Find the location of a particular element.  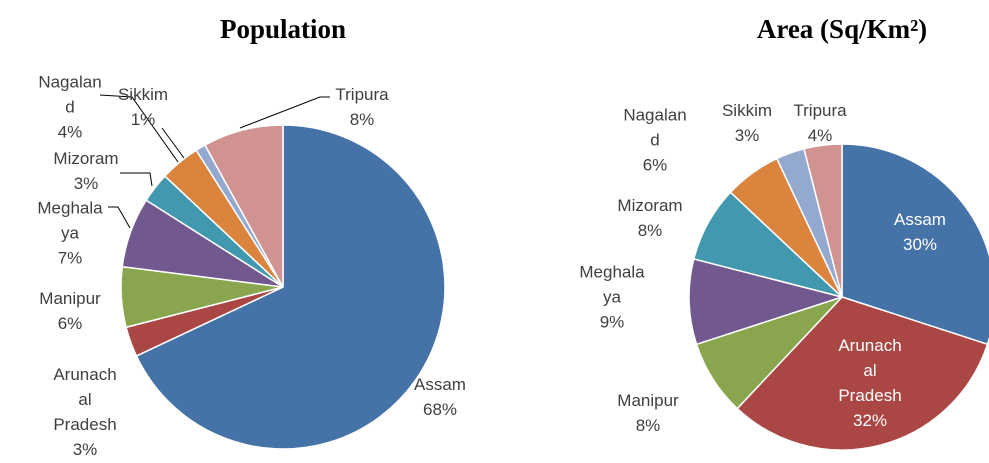

slice-label: Arunachal Pradesh 32% is located at coordinates (870, 383).